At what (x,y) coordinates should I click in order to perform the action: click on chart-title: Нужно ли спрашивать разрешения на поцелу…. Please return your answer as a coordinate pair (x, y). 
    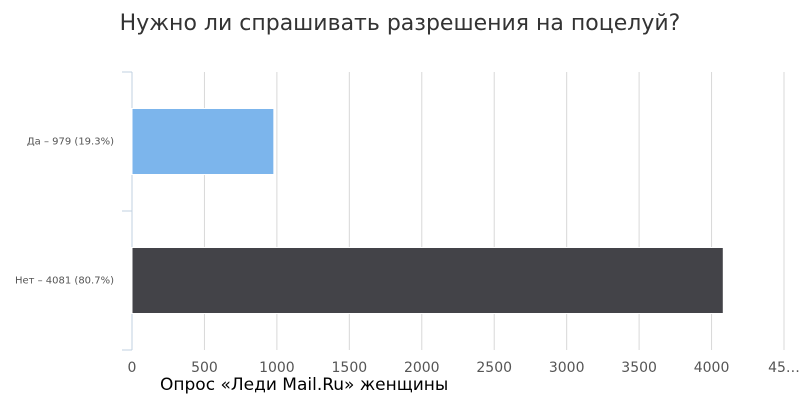
    Looking at the image, I should click on (400, 23).